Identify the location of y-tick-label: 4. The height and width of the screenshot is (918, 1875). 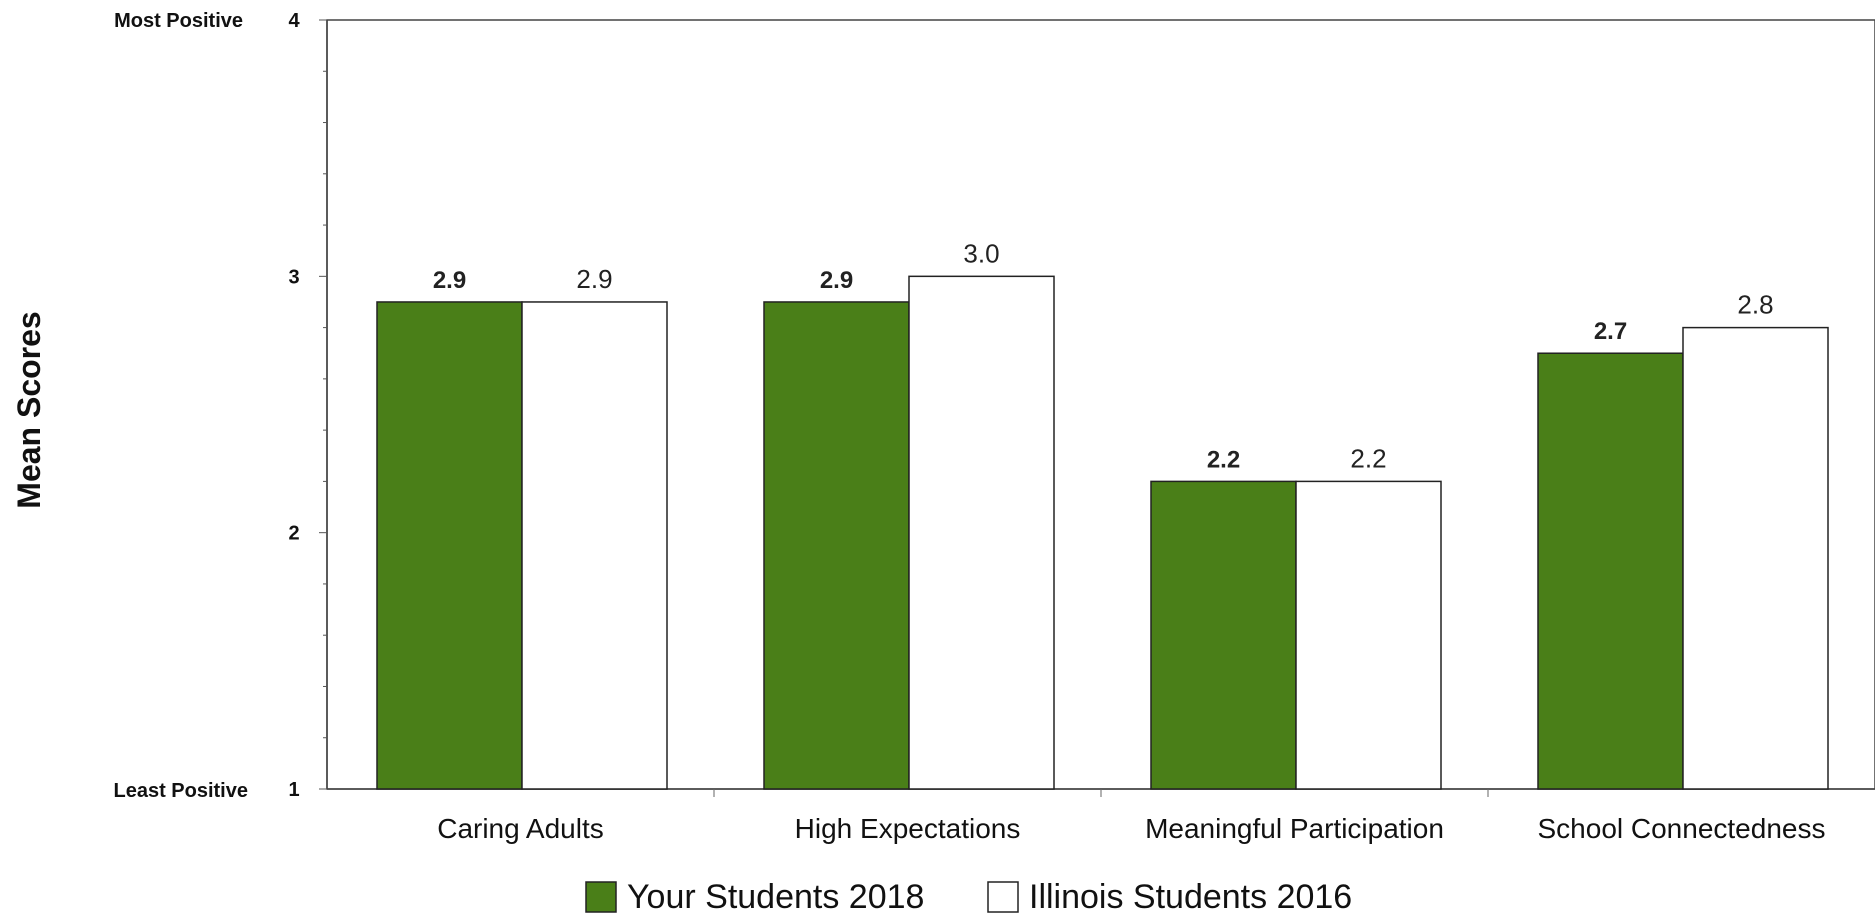
(294, 21).